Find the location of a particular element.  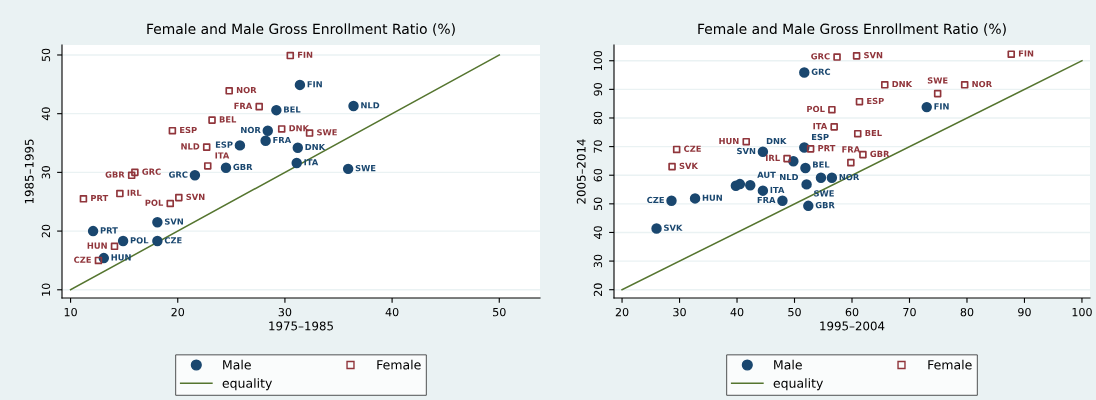

x-tick-label: 80 is located at coordinates (967, 312).